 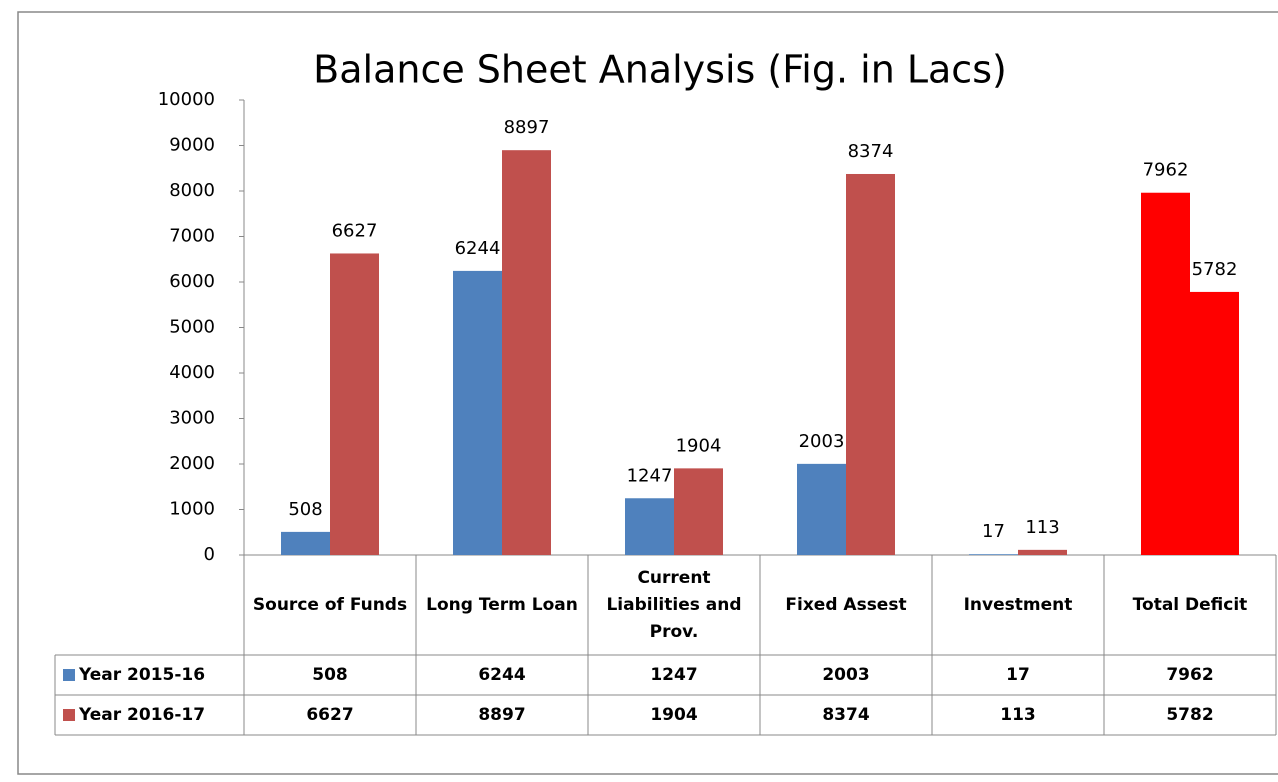 What do you see at coordinates (209, 554) in the screenshot?
I see `y-tick-label: 0` at bounding box center [209, 554].